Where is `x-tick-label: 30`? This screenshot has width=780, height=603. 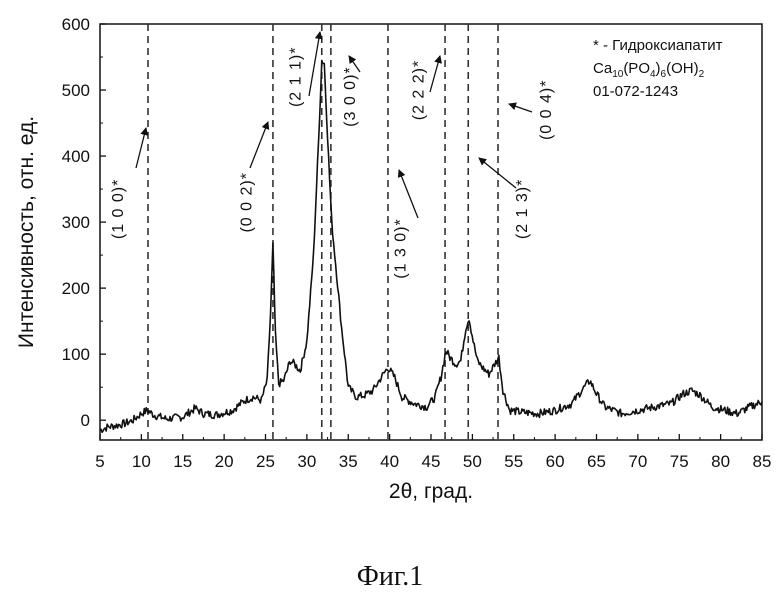 x-tick-label: 30 is located at coordinates (306, 461).